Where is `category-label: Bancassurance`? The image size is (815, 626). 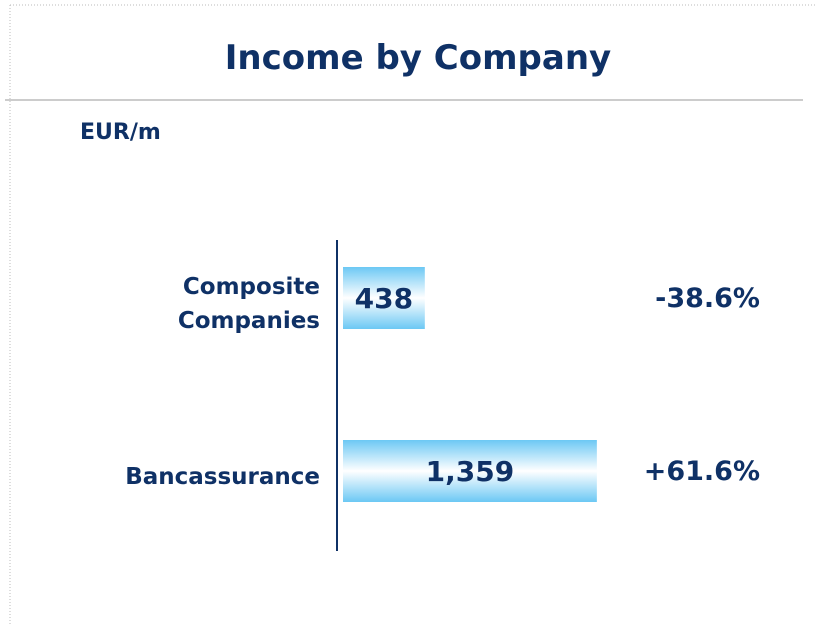 category-label: Bancassurance is located at coordinates (222, 477).